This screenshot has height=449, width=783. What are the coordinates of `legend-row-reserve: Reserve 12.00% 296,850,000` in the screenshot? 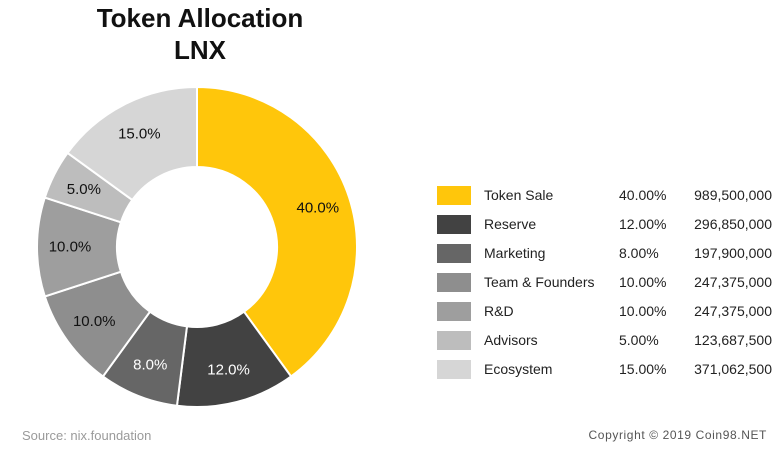 It's located at (607, 227).